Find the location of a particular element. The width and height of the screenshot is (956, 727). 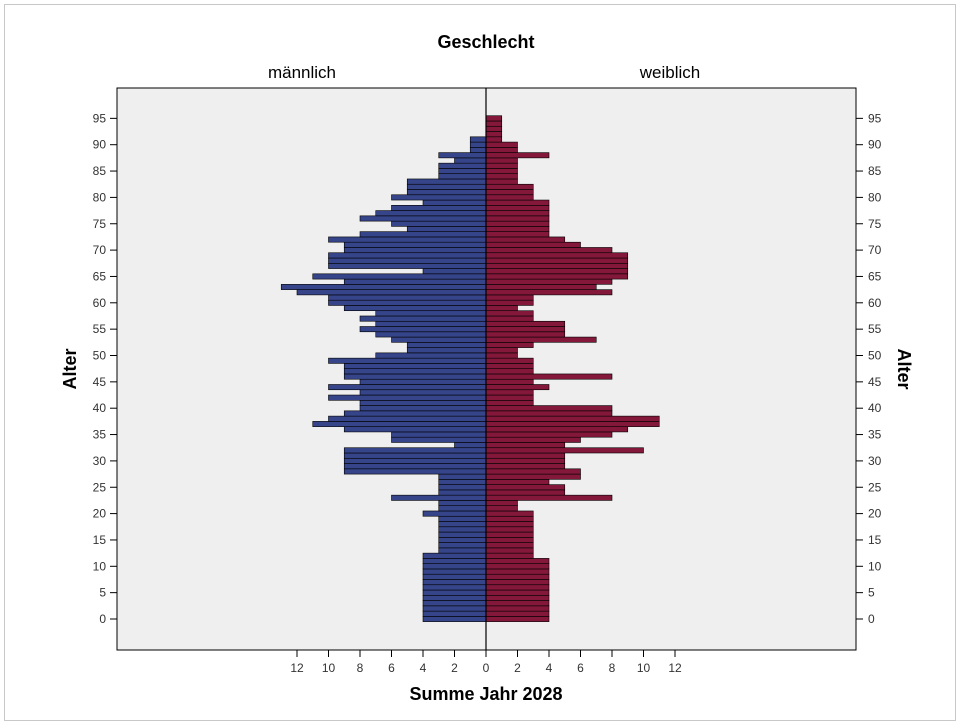

y-tick-label-left: 75 is located at coordinates (100, 224).